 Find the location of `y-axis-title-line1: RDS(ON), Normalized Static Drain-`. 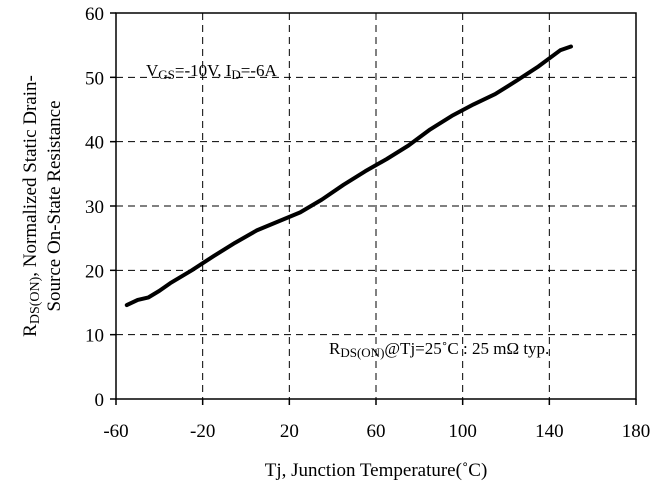

y-axis-title-line1: RDS(ON), Normalized Static Drain- is located at coordinates (31, 206).